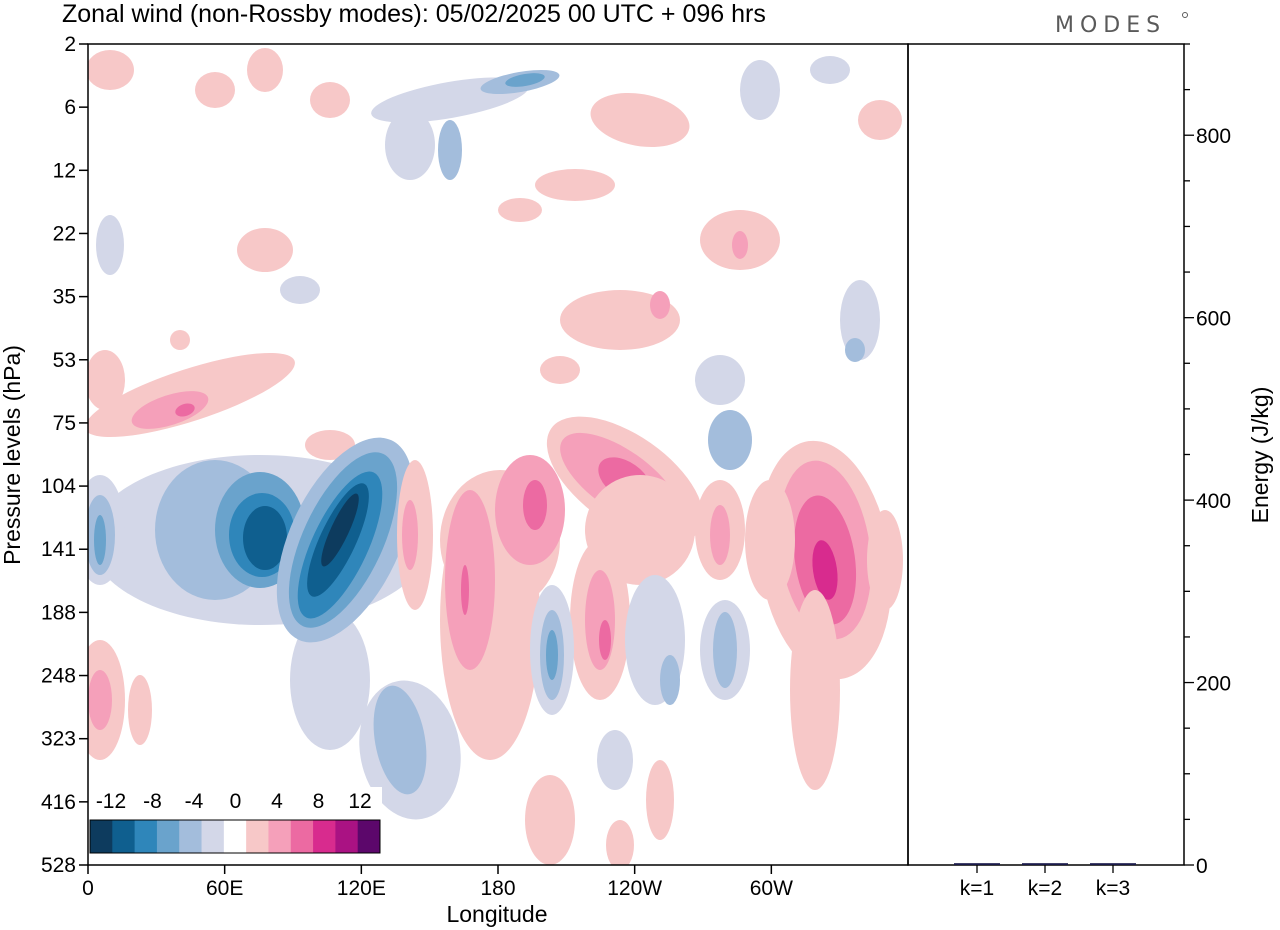 Image resolution: width=1280 pixels, height=930 pixels. Describe the element at coordinates (64, 455) in the screenshot. I see `y-axis-ticks: 2 6 12 22 35 53 75 104 141 188 248 323 416 528` at that location.